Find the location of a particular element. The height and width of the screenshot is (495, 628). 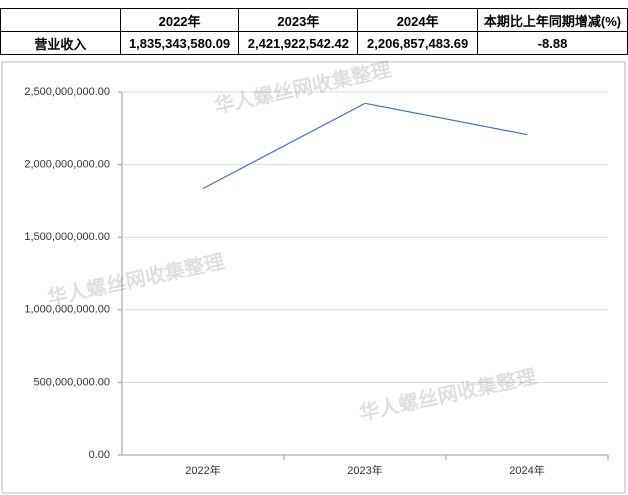

header-cell is located at coordinates (60, 20).